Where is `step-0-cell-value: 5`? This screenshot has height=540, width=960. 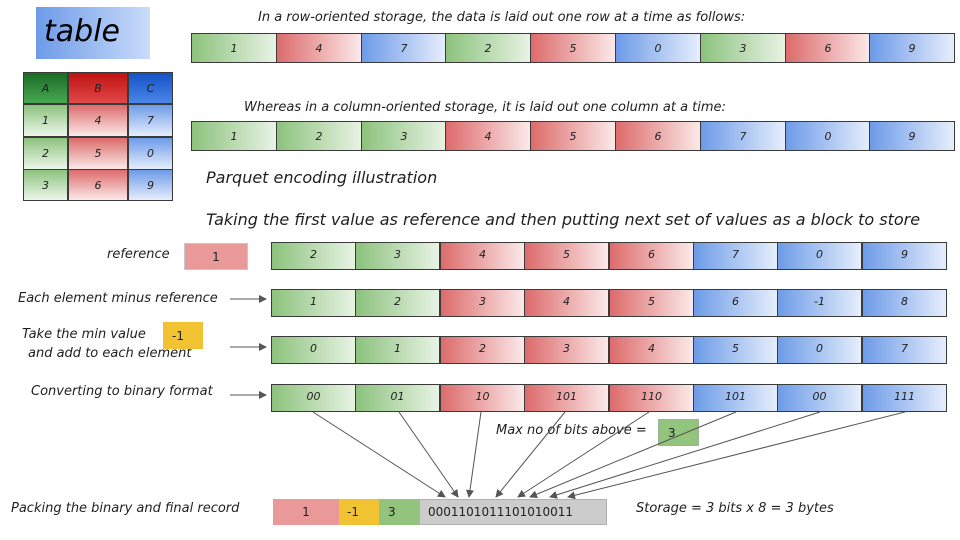 step-0-cell-value: 5 is located at coordinates (566, 254).